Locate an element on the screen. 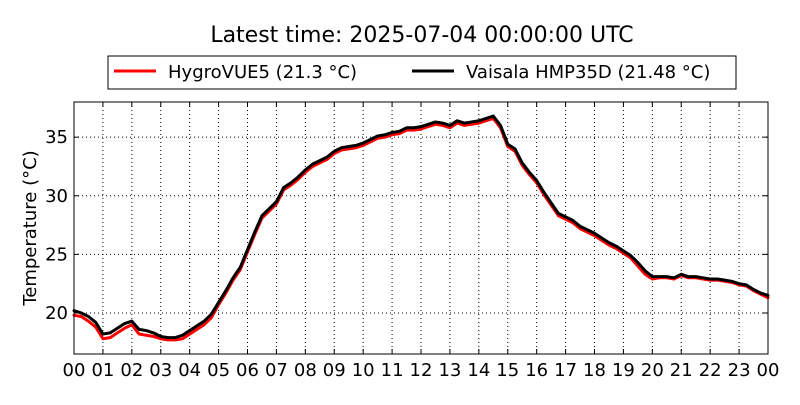 This screenshot has width=800, height=405. x-tick-label: 17 is located at coordinates (565, 370).